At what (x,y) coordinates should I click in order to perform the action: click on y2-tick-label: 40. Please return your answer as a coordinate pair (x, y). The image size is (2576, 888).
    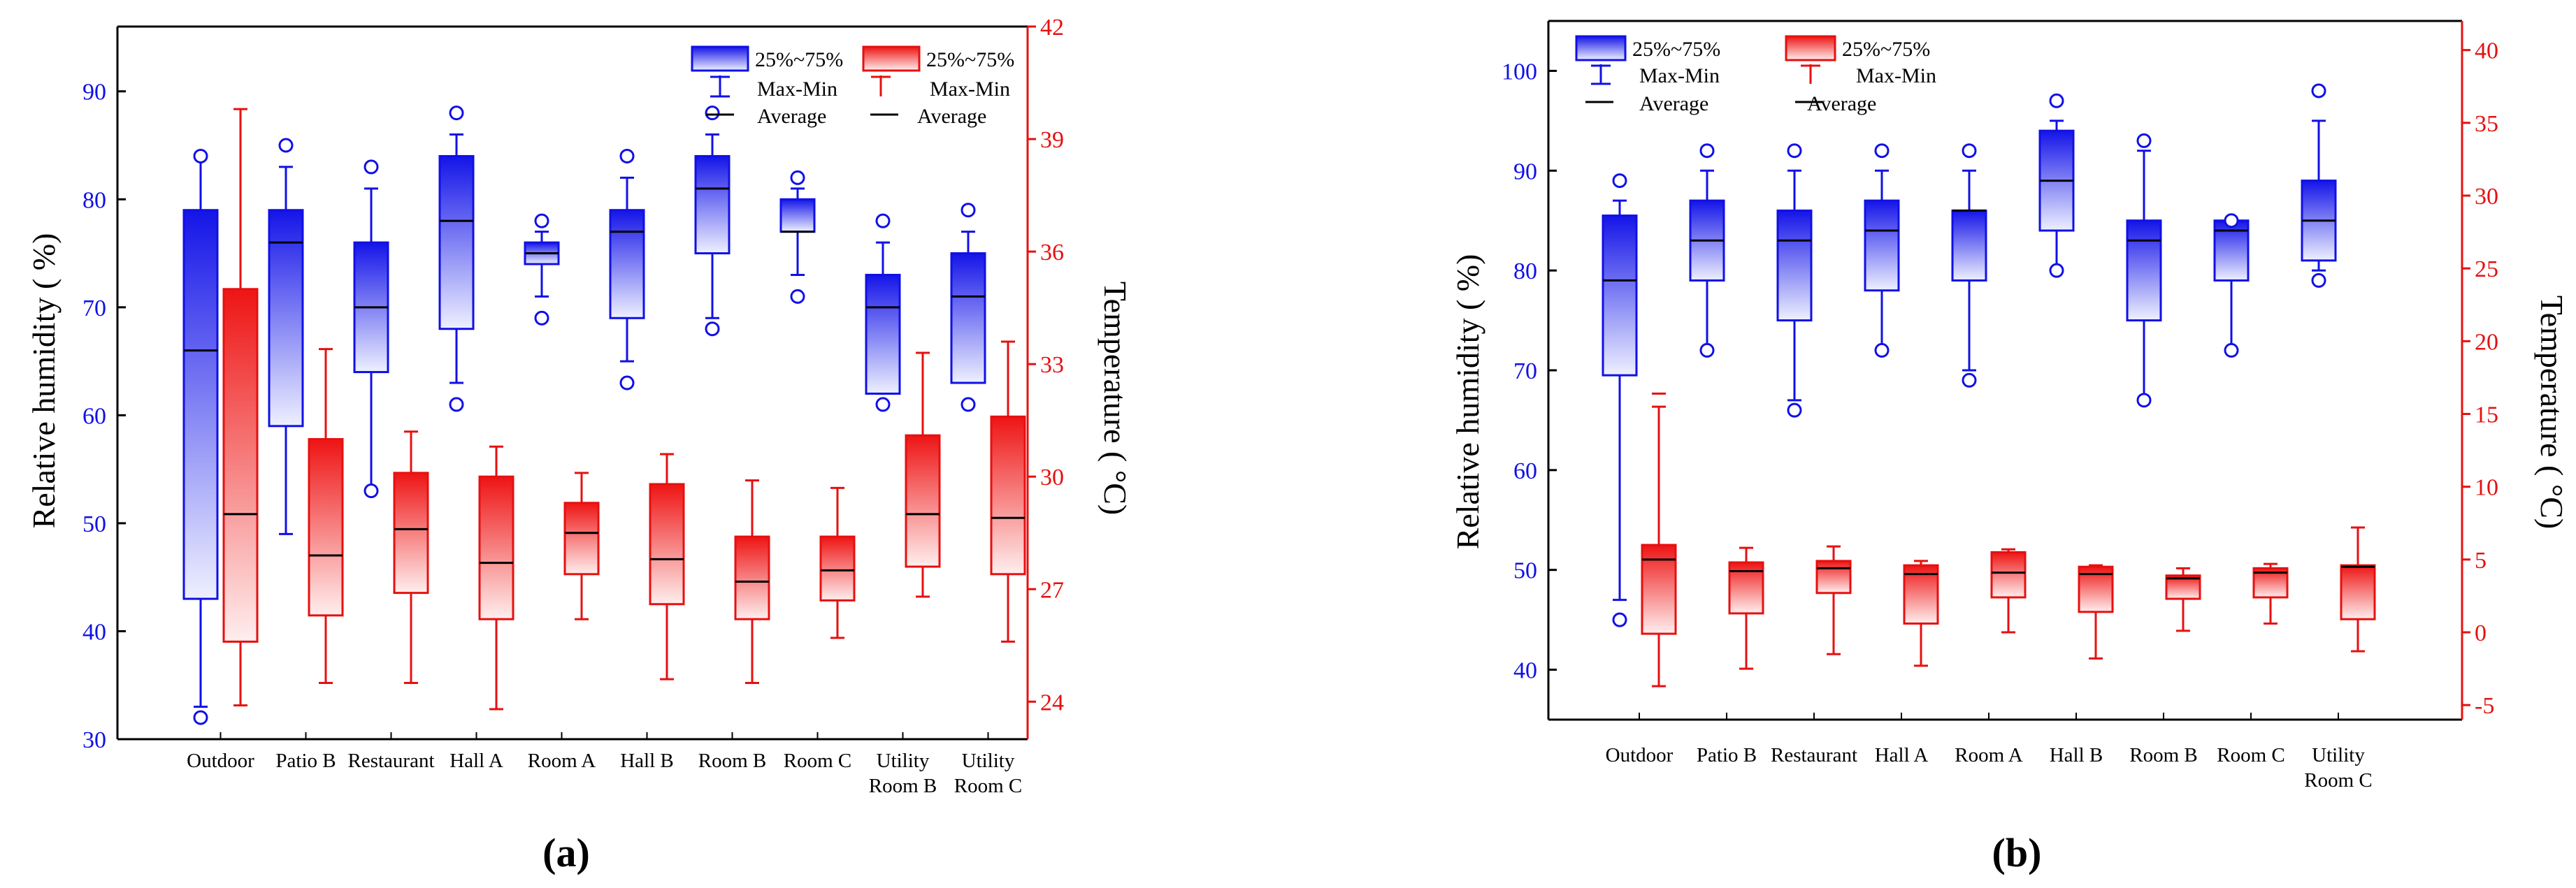
    Looking at the image, I should click on (2486, 51).